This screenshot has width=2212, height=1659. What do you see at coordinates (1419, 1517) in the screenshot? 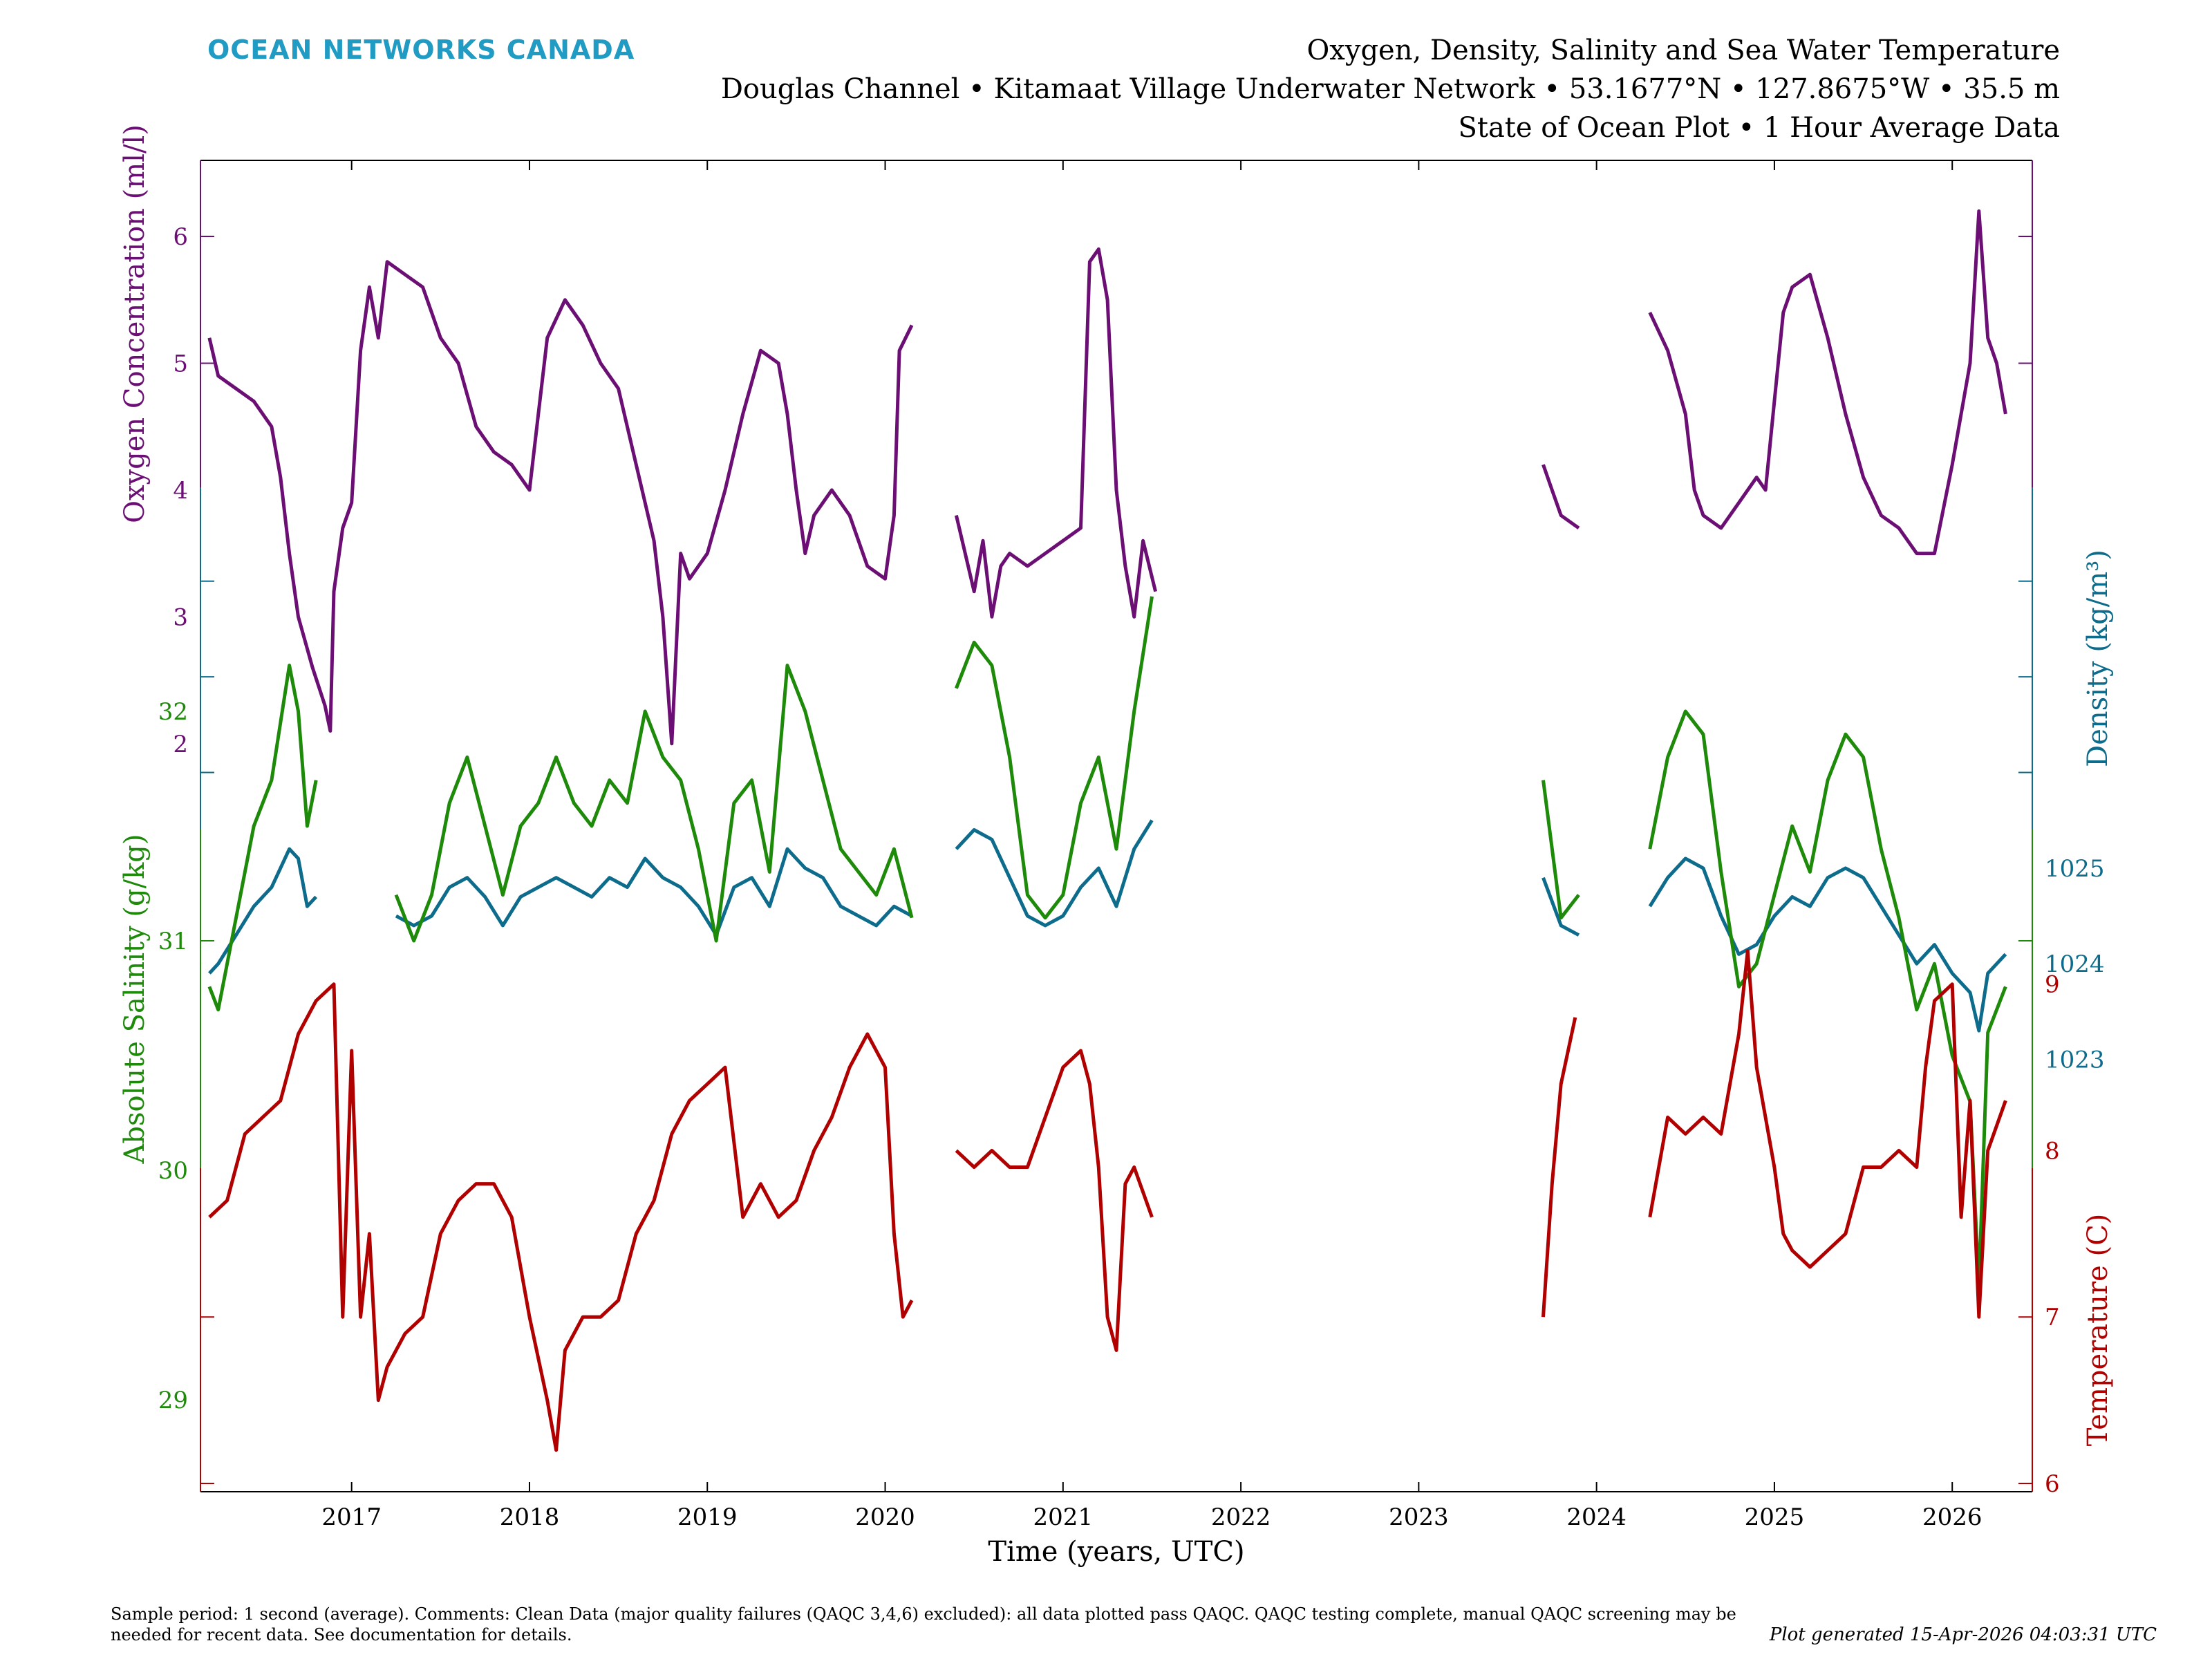
I see `x-tick-label-2023: 2023` at bounding box center [1419, 1517].